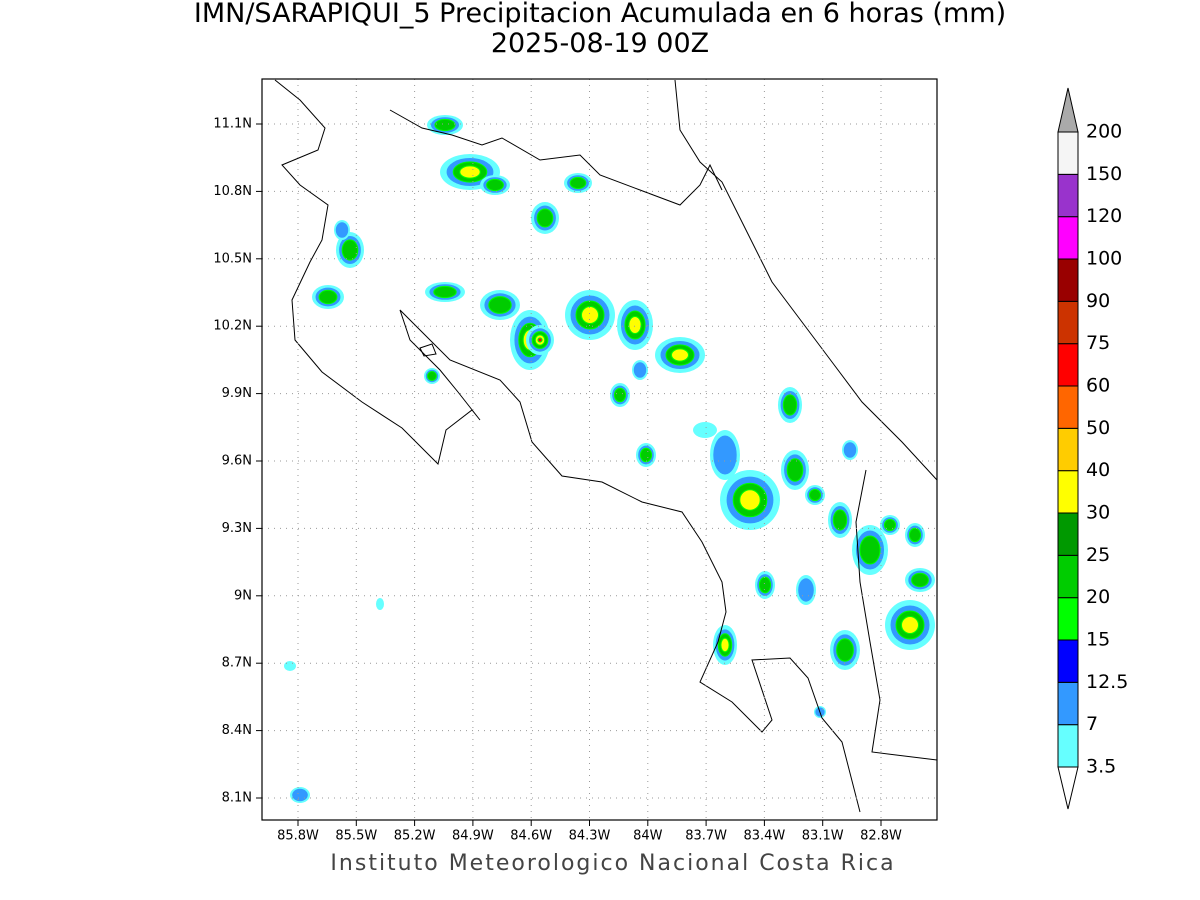  I want to click on lon-tick-label: 84.9W, so click(473, 836).